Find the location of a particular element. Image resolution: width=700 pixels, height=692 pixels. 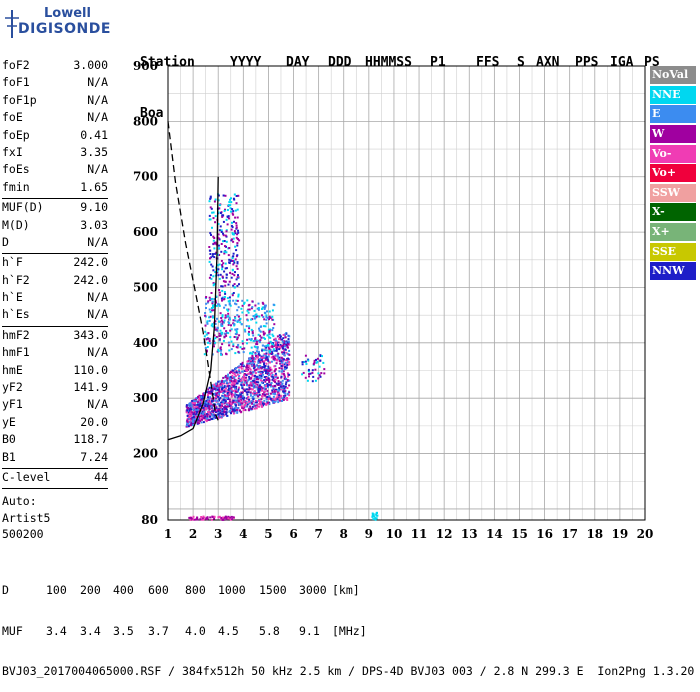

params-group-confidence: C-level 44 is located at coordinates (55, 478).